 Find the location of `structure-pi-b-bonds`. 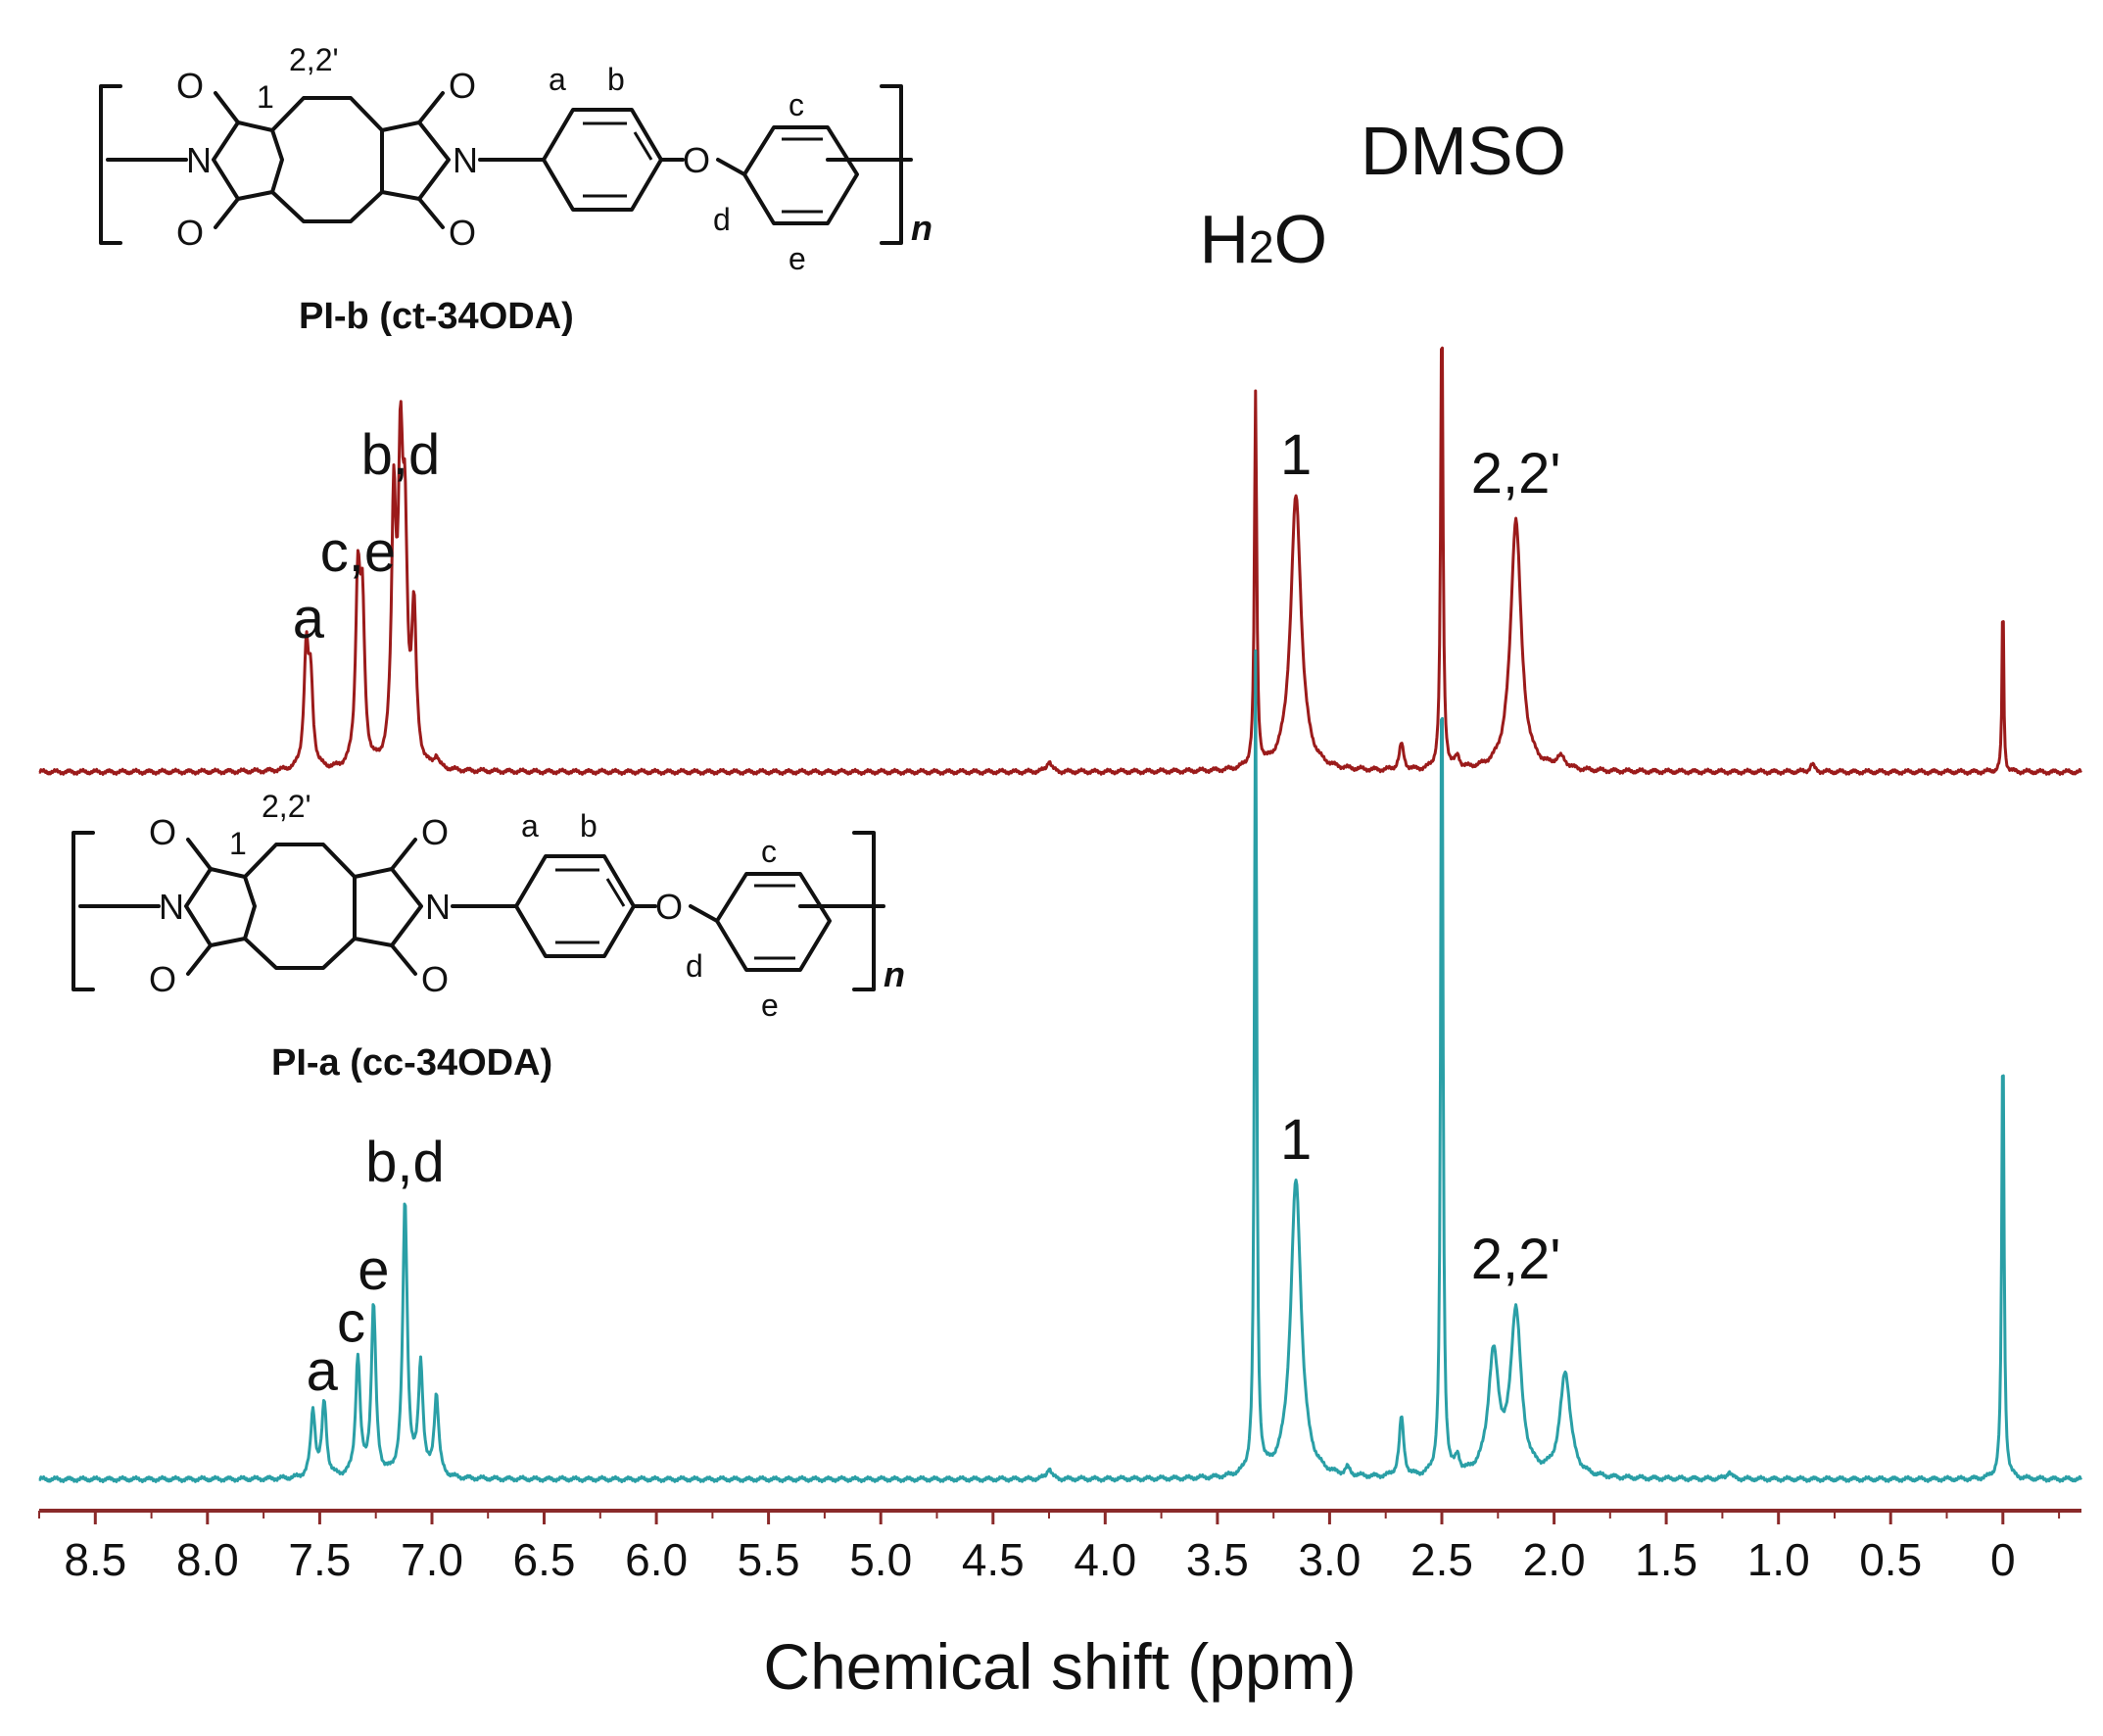

structure-pi-b-bonds is located at coordinates (506, 165).